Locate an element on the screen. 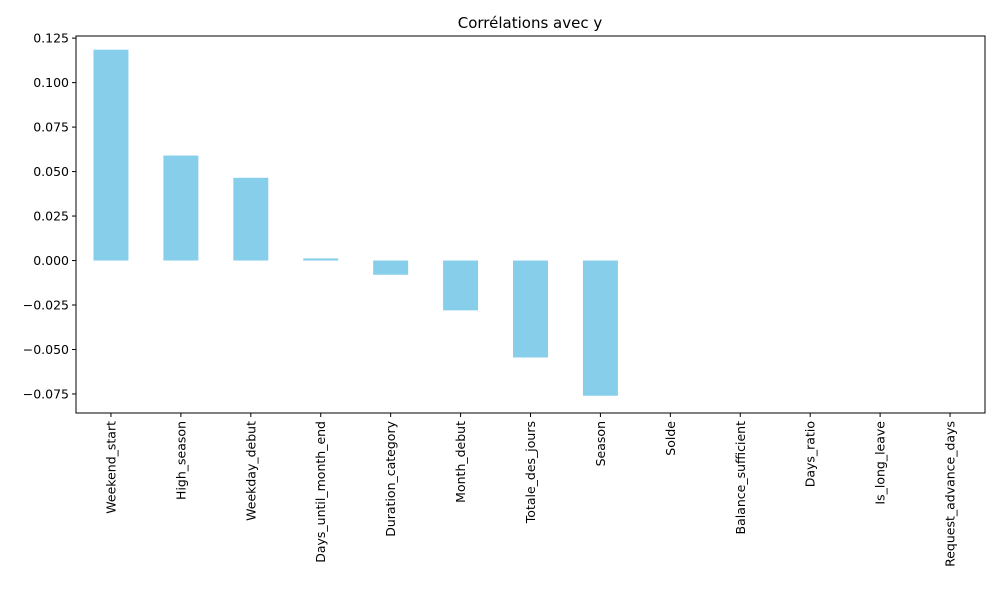 Image resolution: width=1000 pixels, height=600 pixels. y-tick-label: −0.025 is located at coordinates (46, 305).